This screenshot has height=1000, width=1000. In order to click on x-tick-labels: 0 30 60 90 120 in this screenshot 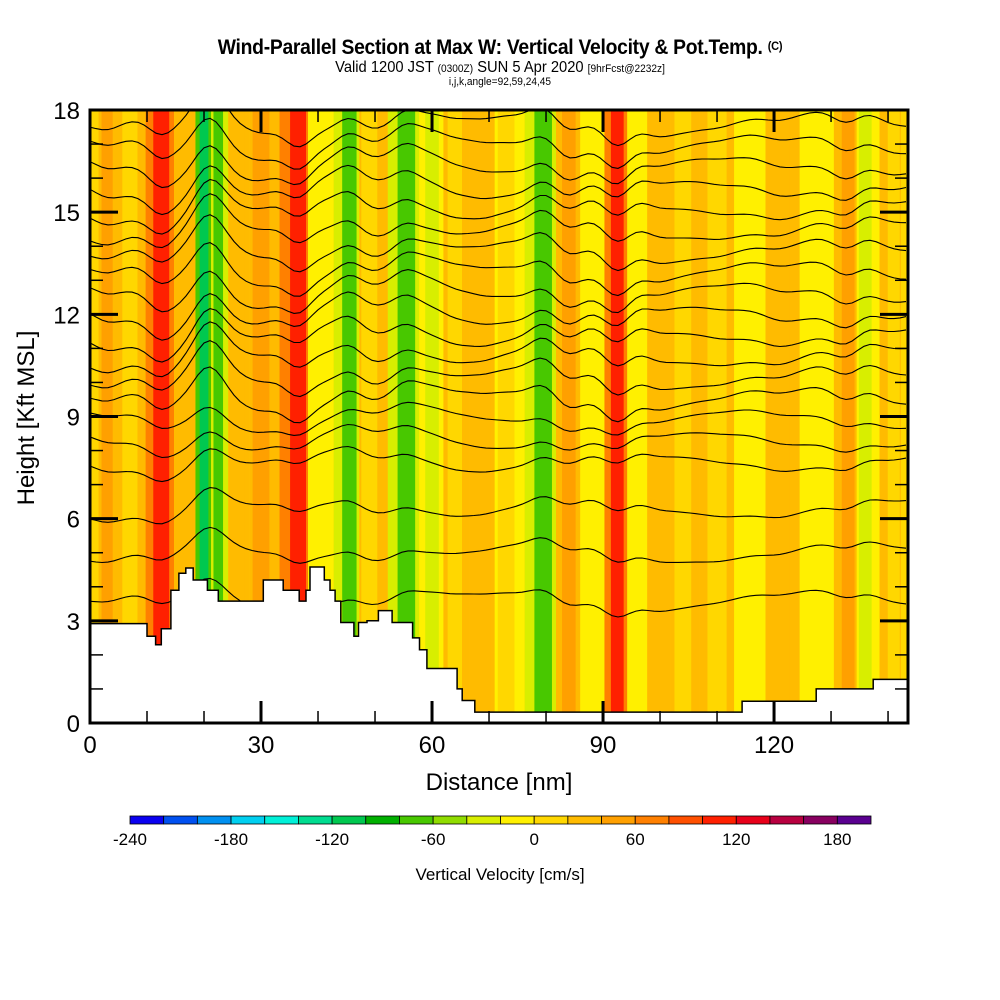, I will do `click(438, 745)`.